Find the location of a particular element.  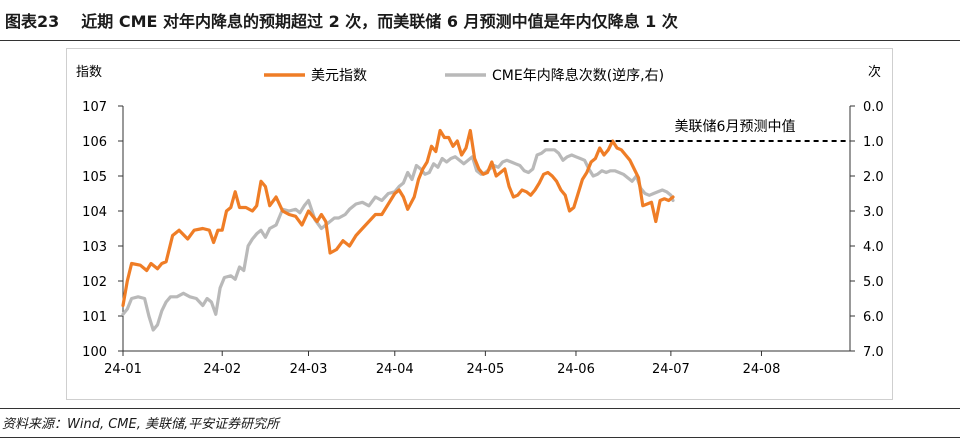

x-tick-label: 24-01 is located at coordinates (123, 369).